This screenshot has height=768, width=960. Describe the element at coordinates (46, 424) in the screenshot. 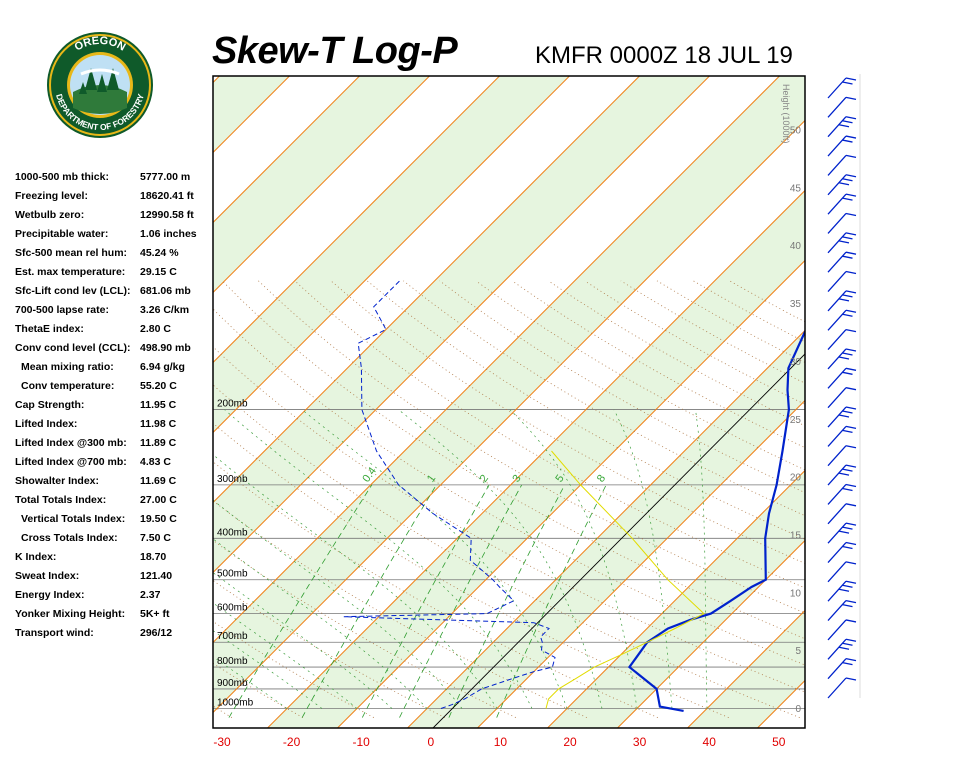

I see `stat-label: Lifted Index:` at that location.